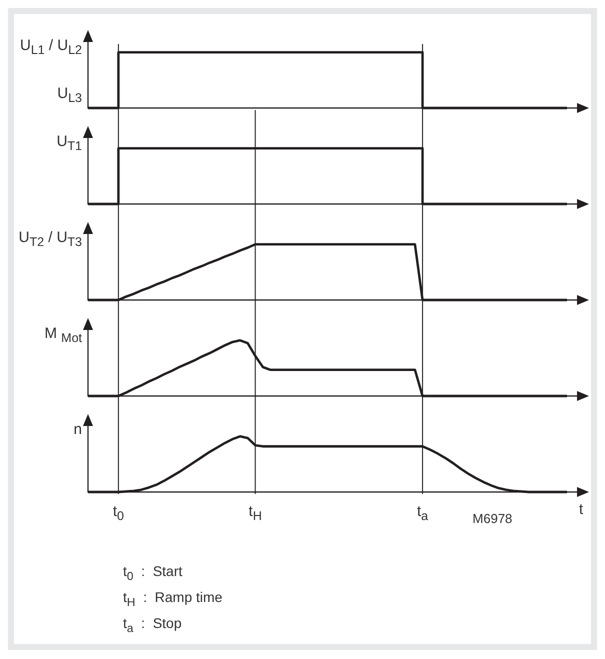  What do you see at coordinates (172, 599) in the screenshot?
I see `text: t$_{H}$ : Ramp time` at bounding box center [172, 599].